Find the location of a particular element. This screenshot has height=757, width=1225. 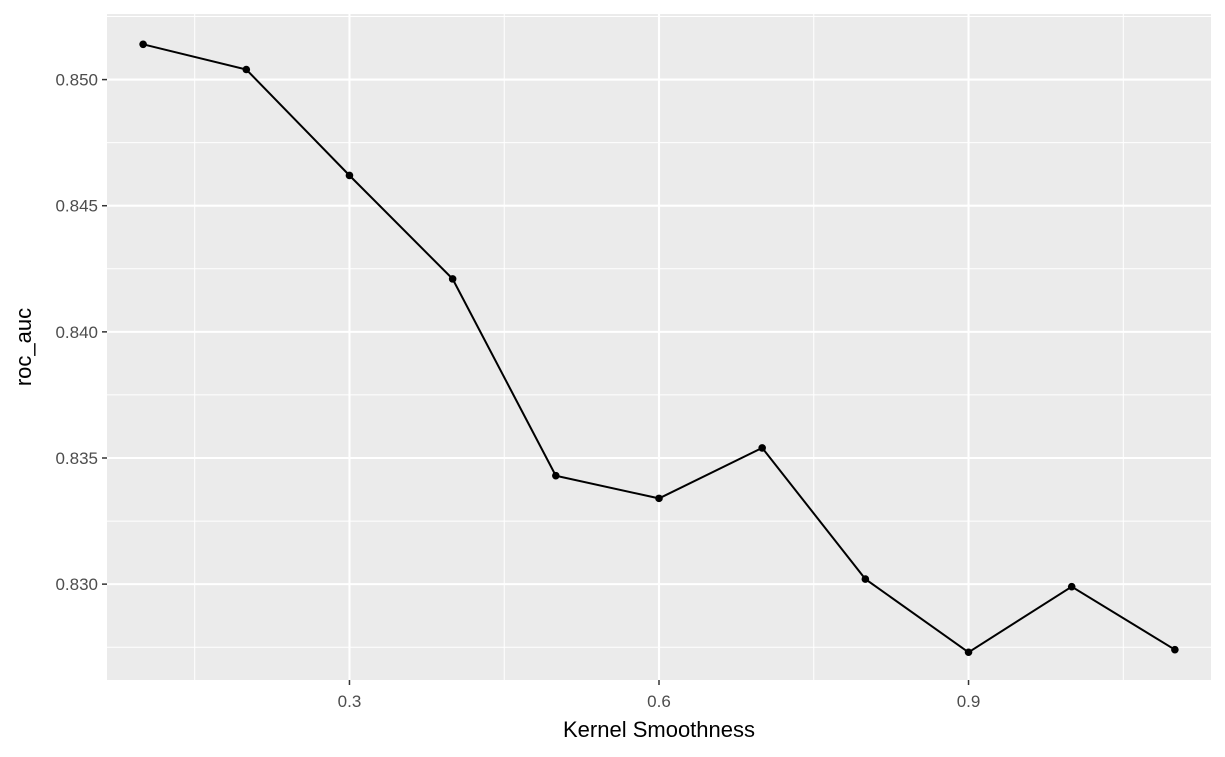

x-tick-label: 0.9 is located at coordinates (969, 701).